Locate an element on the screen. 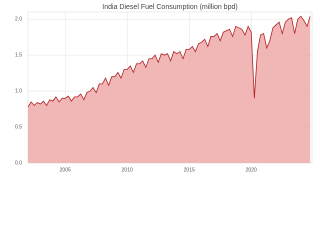 The height and width of the screenshot is (240, 320). y-tick-label: 1.5 is located at coordinates (18, 55).